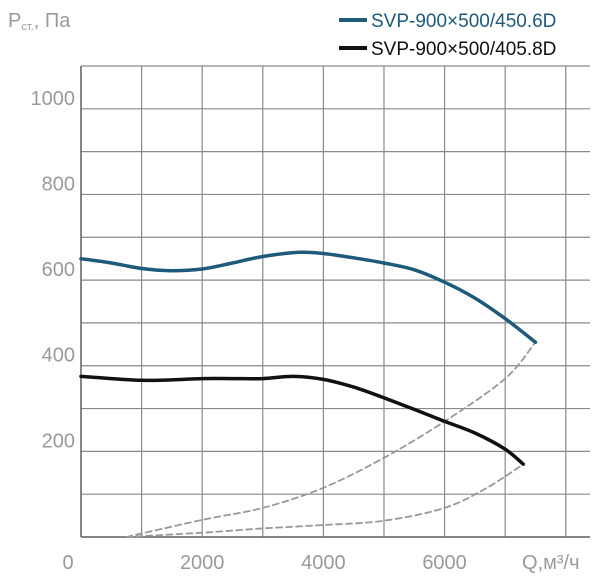 This screenshot has width=604, height=577. I want to click on y-tick-label: 200, so click(58, 441).